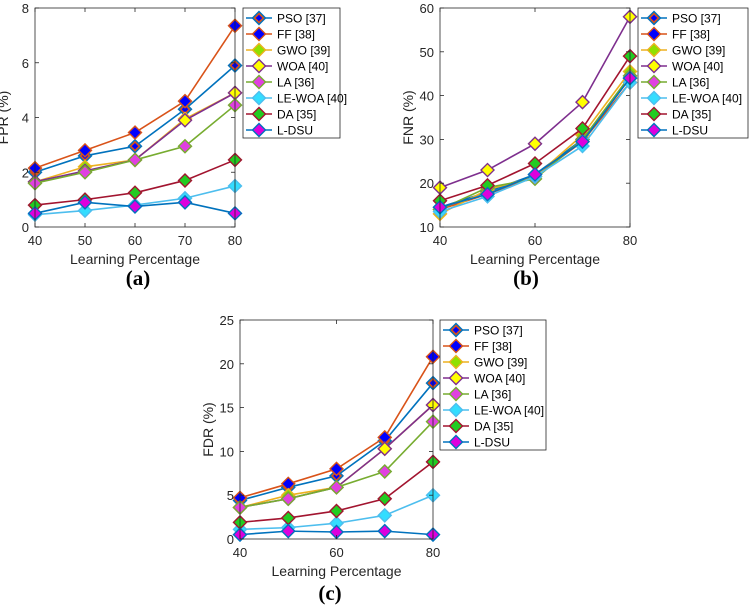  What do you see at coordinates (336, 523) in the screenshot?
I see `data-point-s6-p3-inner` at bounding box center [336, 523].